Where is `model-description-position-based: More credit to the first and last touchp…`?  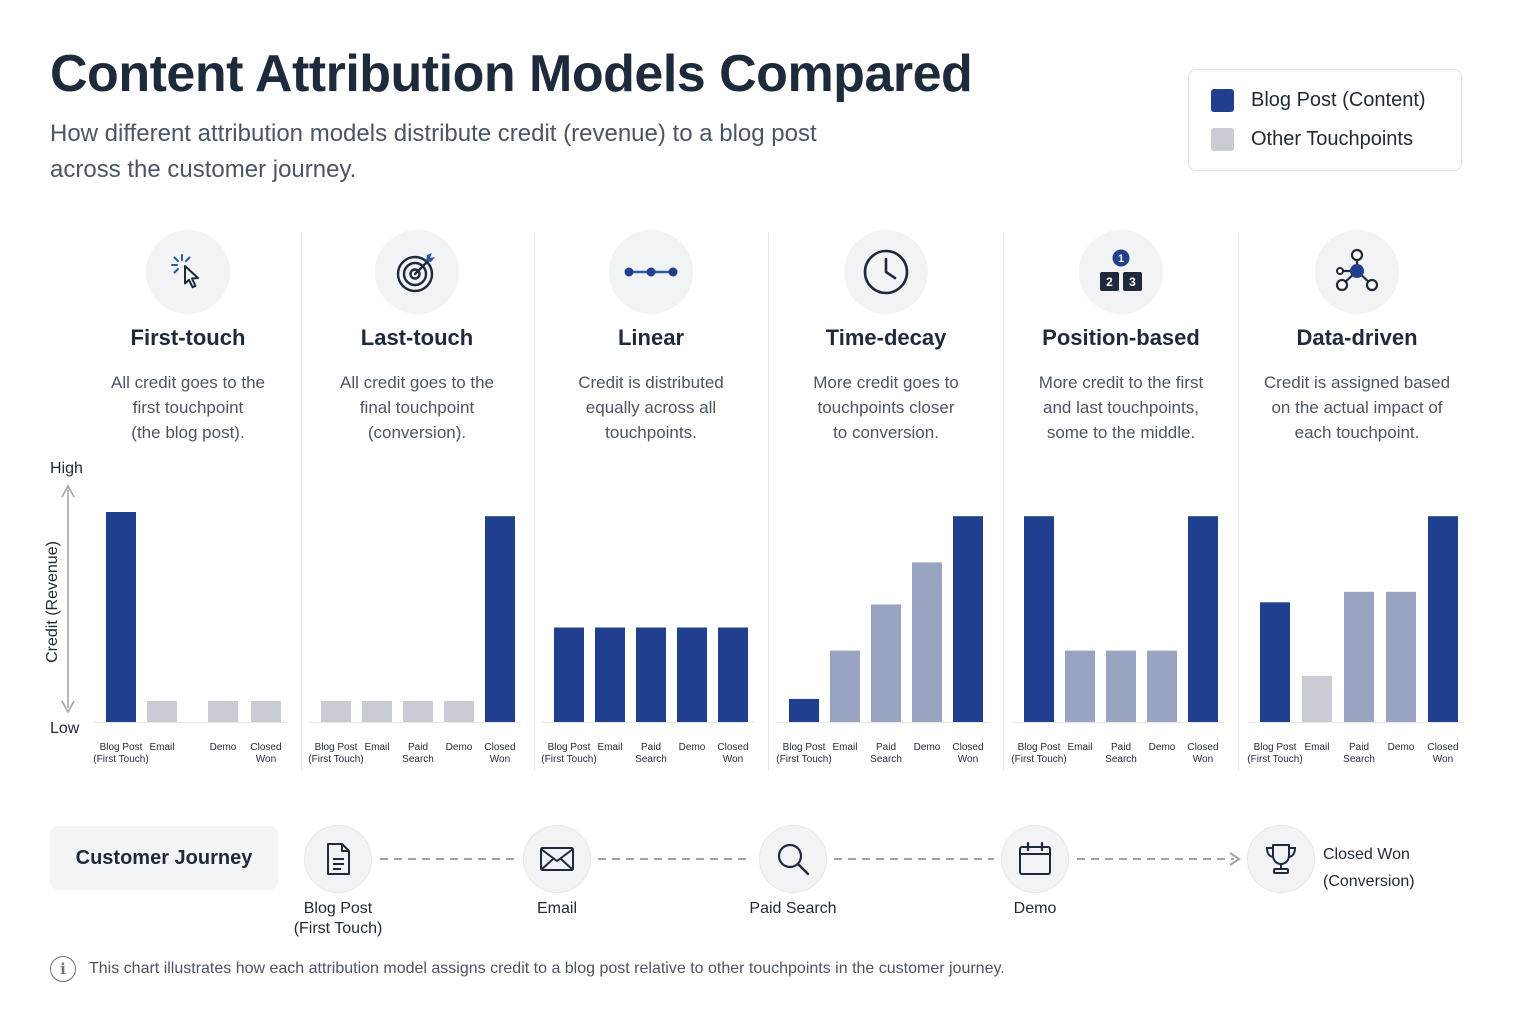 model-description-position-based: More credit to the first and last touchp… is located at coordinates (1121, 407).